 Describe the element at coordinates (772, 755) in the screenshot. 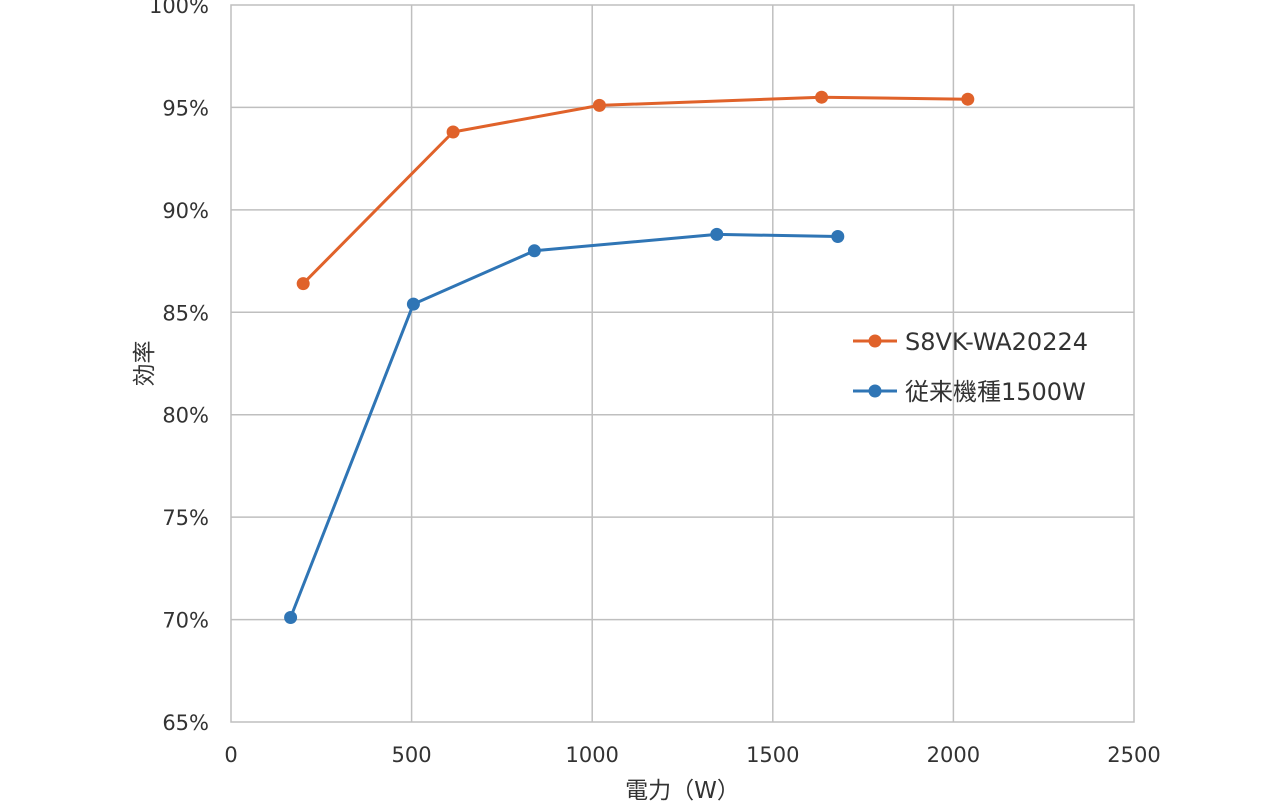

I see `x-tick-label: 1500` at that location.